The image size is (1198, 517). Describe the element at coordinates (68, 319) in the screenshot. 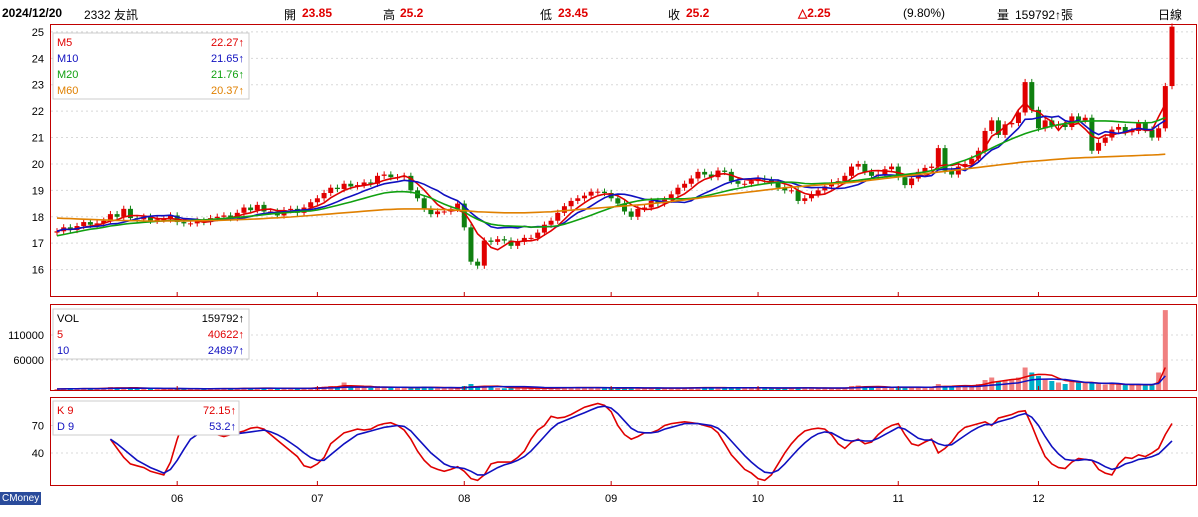

I see `legend-vol-name: VOL` at that location.